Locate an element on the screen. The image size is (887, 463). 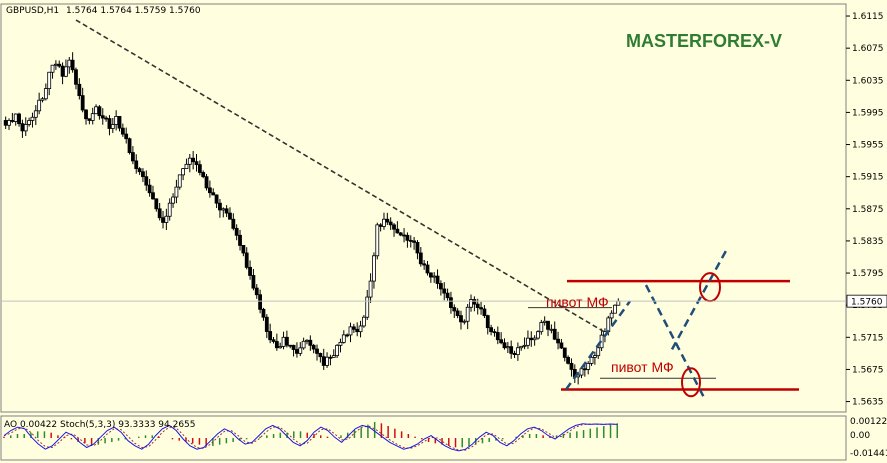
indicator-frame is located at coordinates (423, 438).